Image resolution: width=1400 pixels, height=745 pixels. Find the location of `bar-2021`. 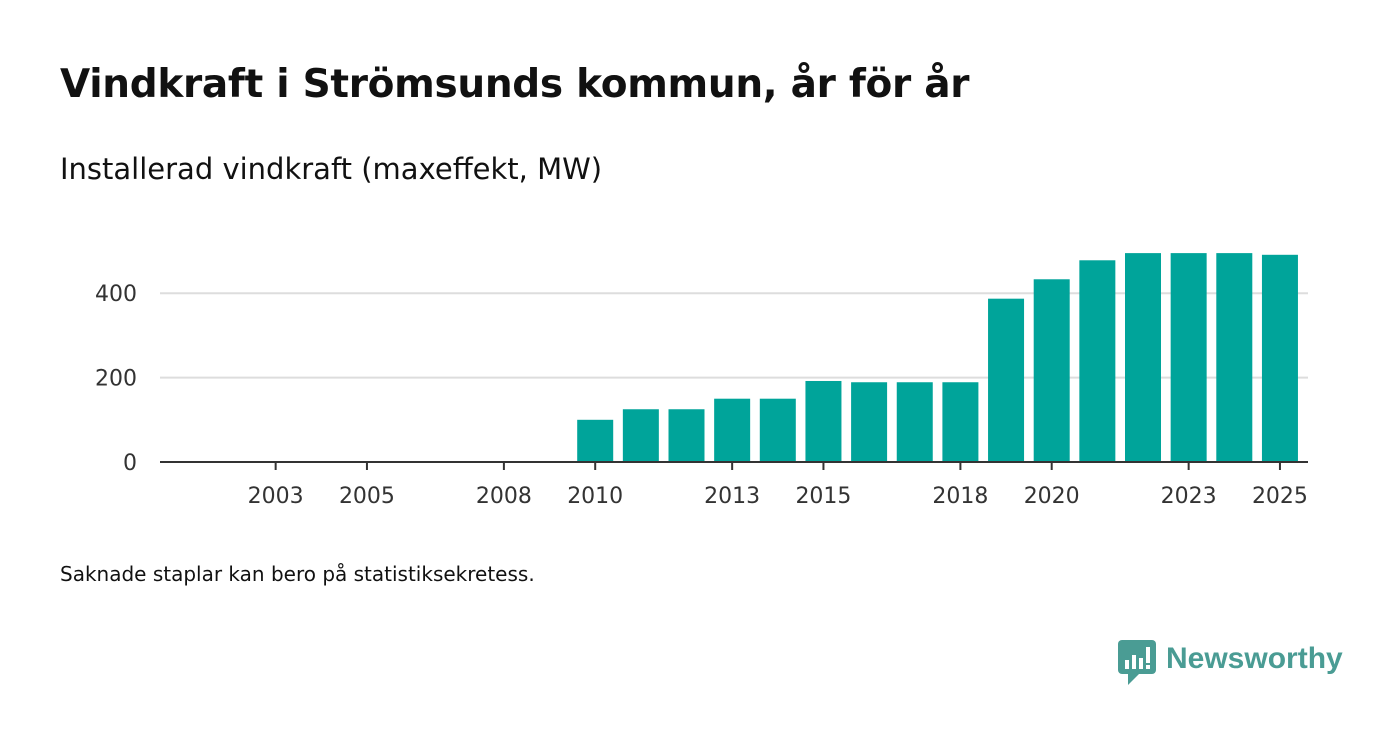

bar-2021 is located at coordinates (1097, 361).